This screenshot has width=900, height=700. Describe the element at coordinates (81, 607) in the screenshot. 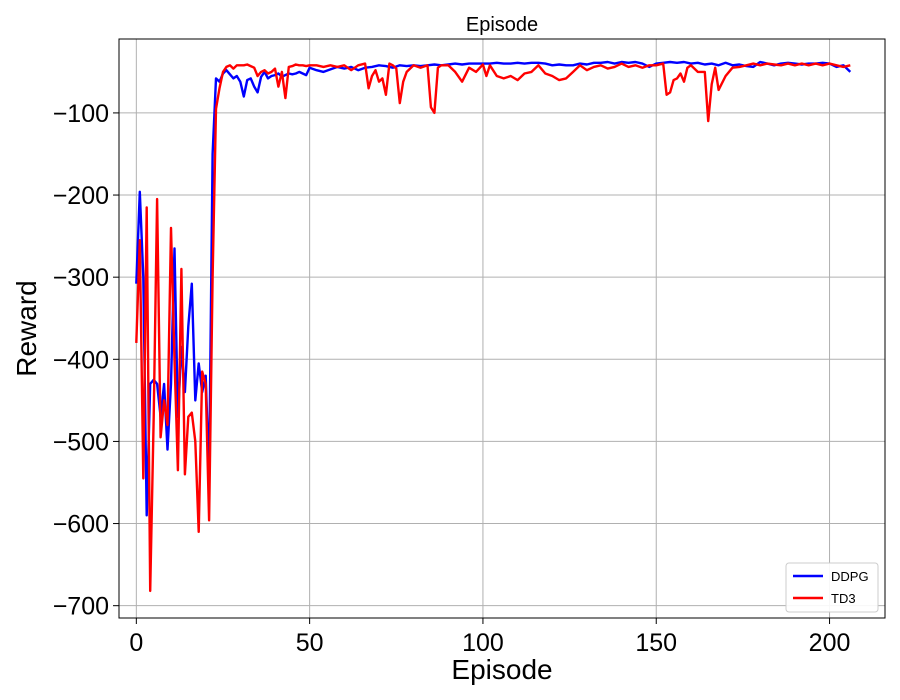

I see `y-tick-label: −700` at that location.